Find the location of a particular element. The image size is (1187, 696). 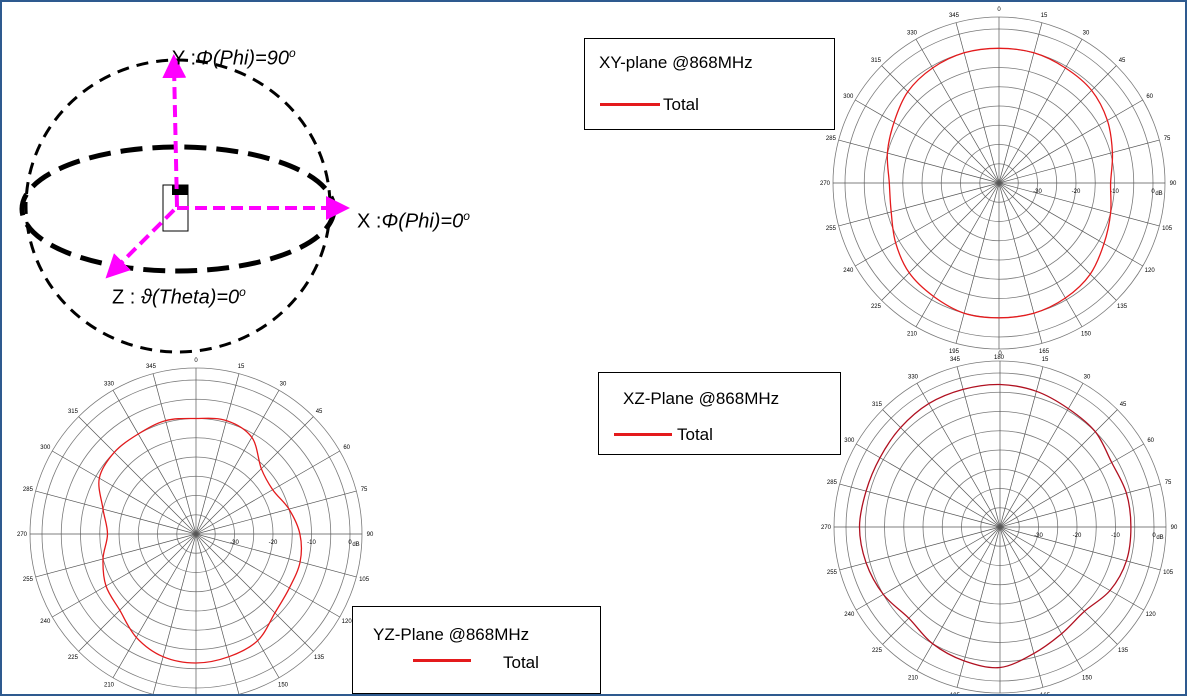

radial-unit-label: dB is located at coordinates (1159, 538).